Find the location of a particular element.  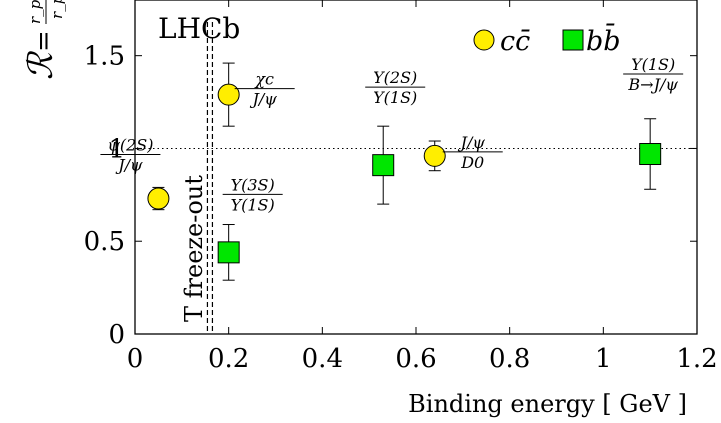

y-axis-title: ℛ= r_pPb r_pp is located at coordinates (43, 40).